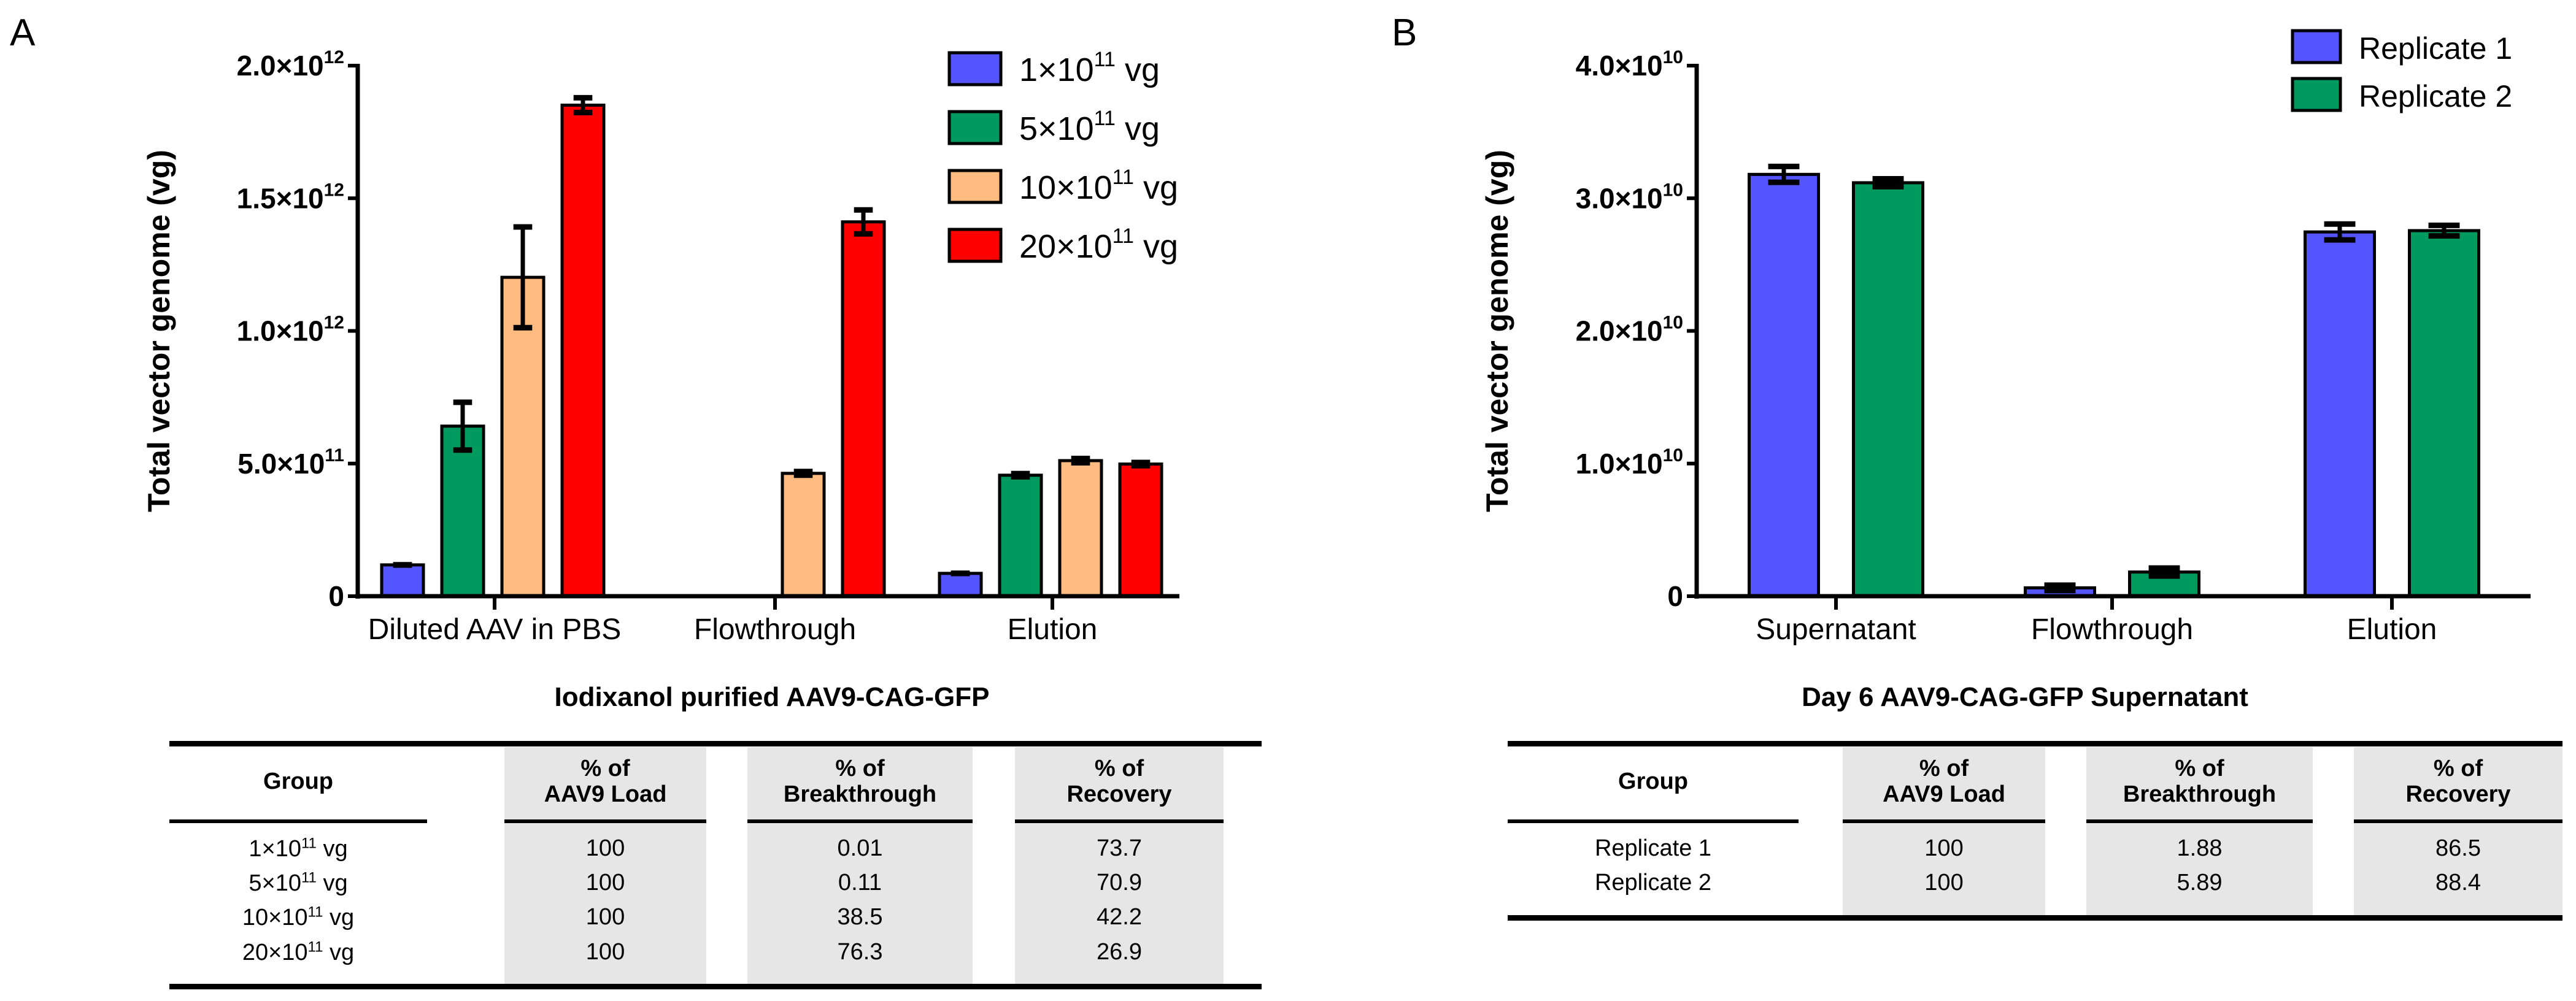 The height and width of the screenshot is (1001, 2576). Describe the element at coordinates (860, 782) in the screenshot. I see `column-header: % of Breakthrough` at that location.